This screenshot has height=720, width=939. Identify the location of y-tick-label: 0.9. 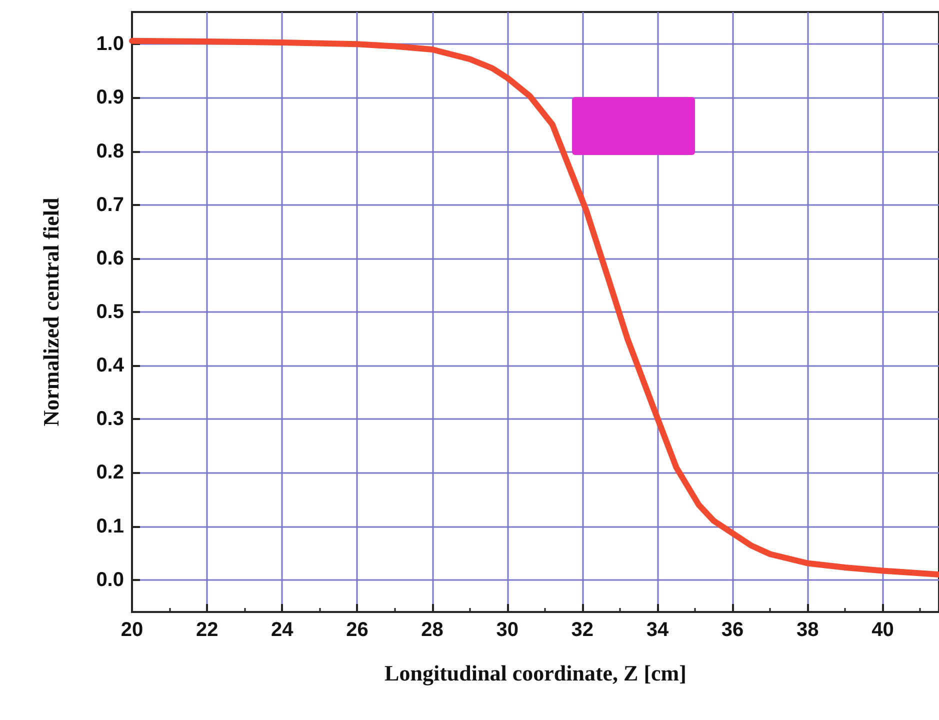
(110, 97).